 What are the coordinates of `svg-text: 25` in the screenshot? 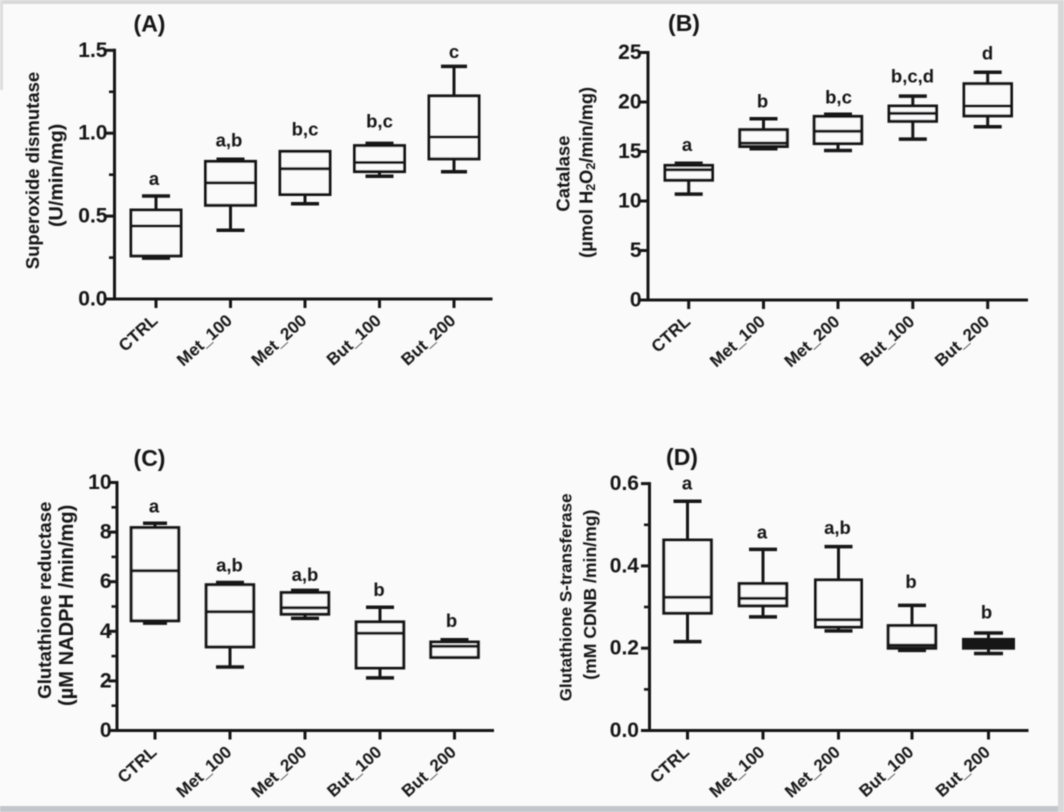 It's located at (630, 52).